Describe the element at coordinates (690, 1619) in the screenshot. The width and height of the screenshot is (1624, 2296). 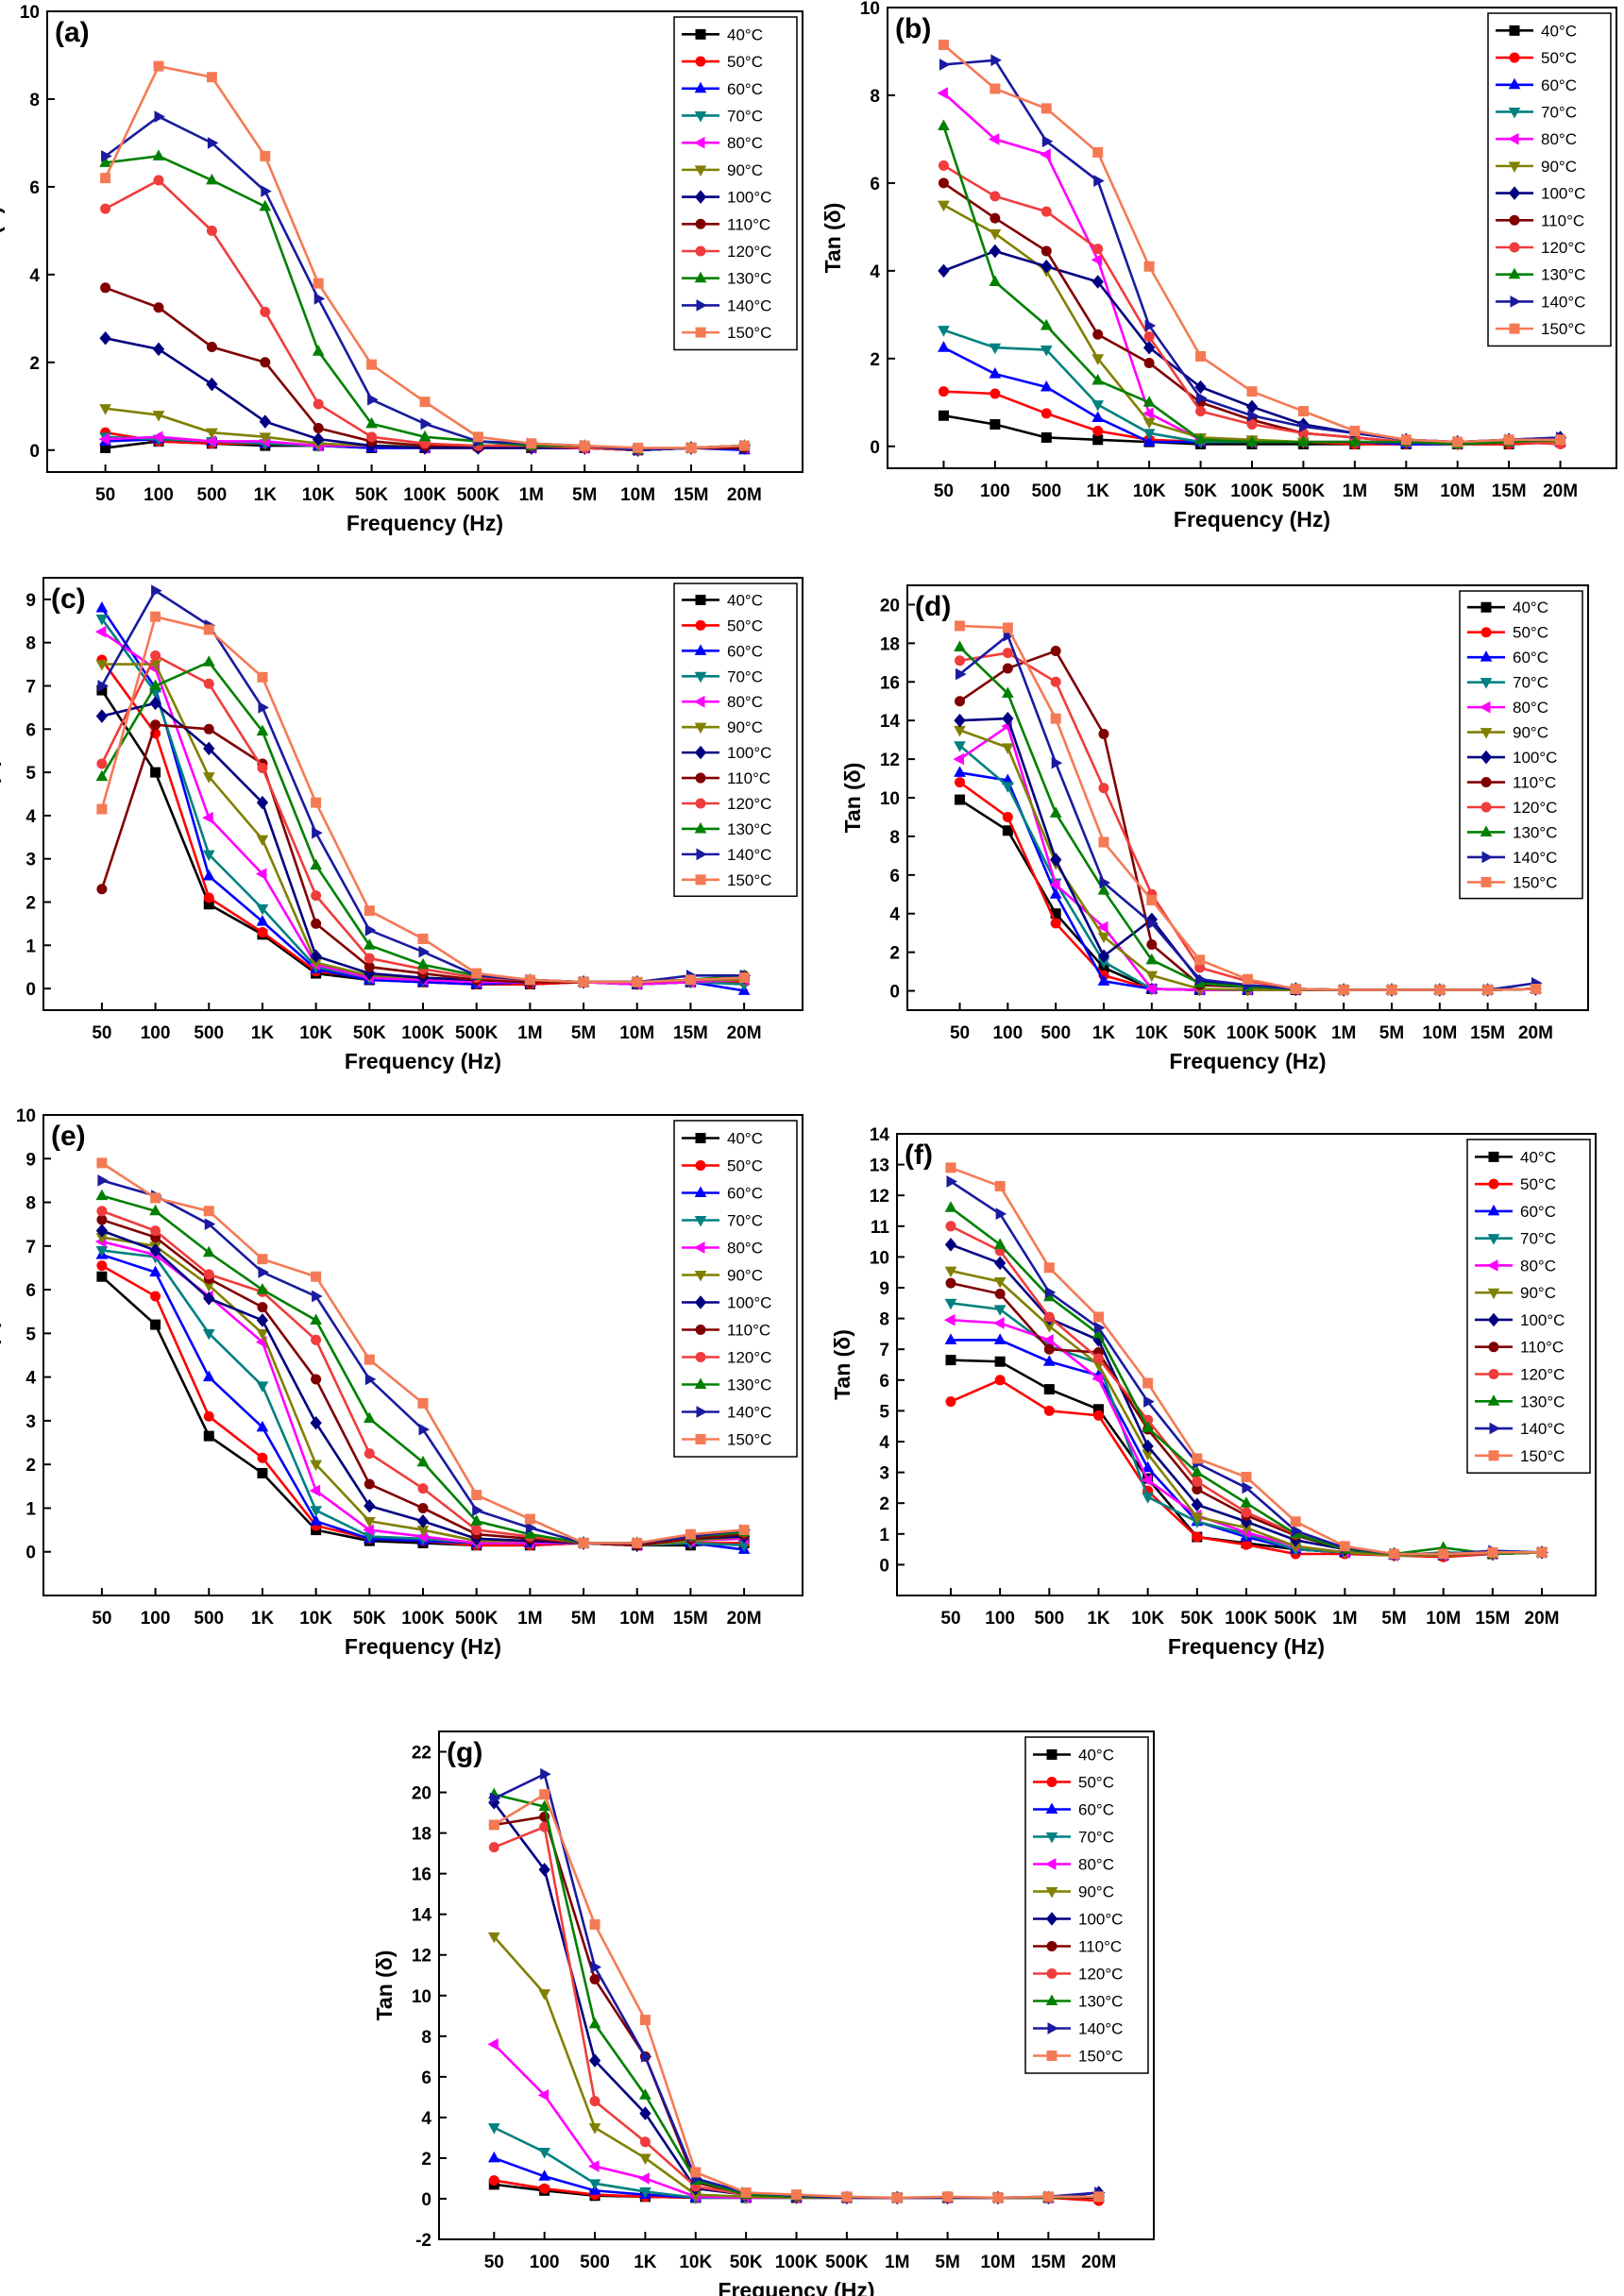
I see `x-tick-label: 15M` at that location.